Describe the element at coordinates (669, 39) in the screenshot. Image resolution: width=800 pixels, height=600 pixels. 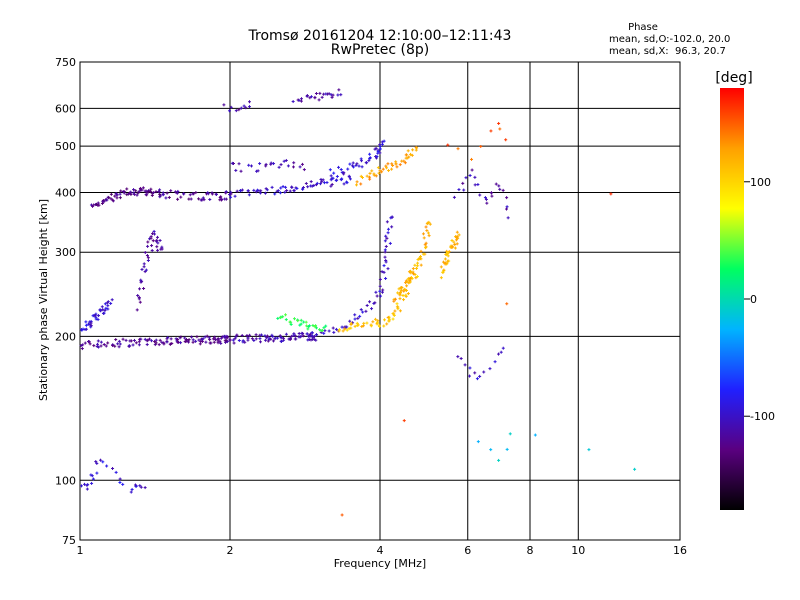
I see `phase-info-o: mean, sd,O:-102.0, 20.0` at that location.